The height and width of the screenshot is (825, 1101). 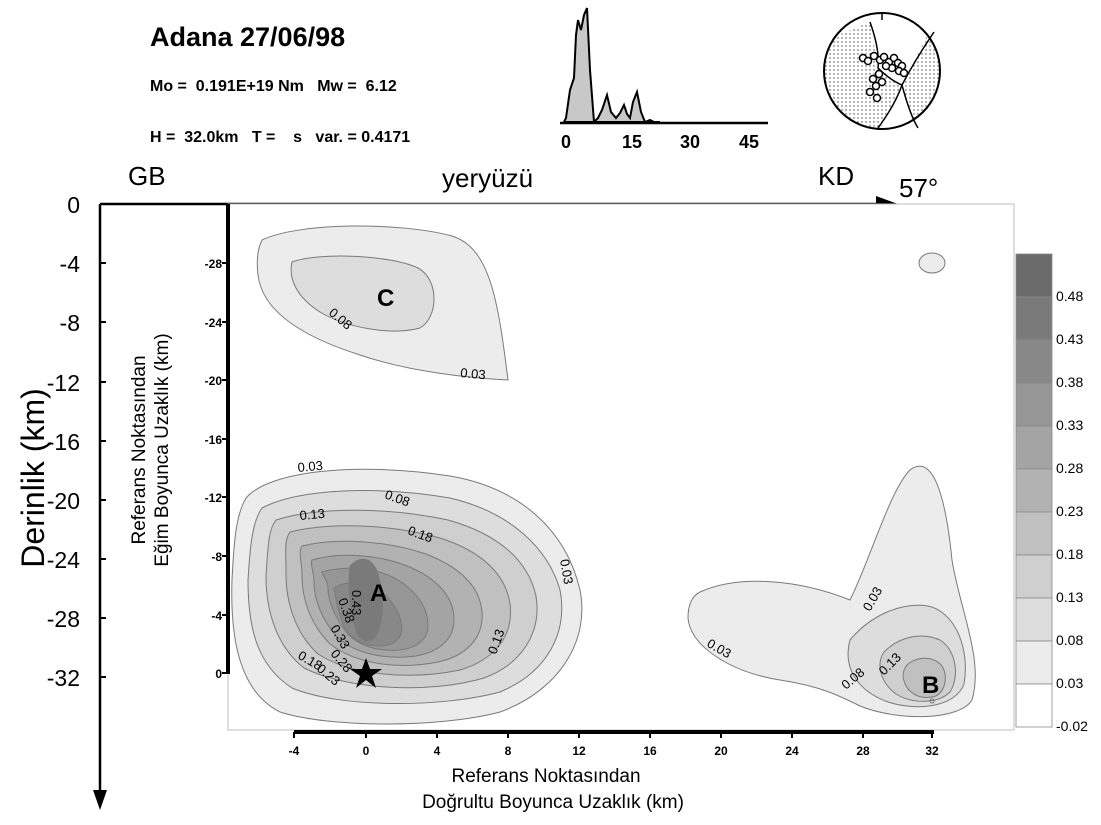 What do you see at coordinates (690, 142) in the screenshot?
I see `stf-tick: 30` at bounding box center [690, 142].